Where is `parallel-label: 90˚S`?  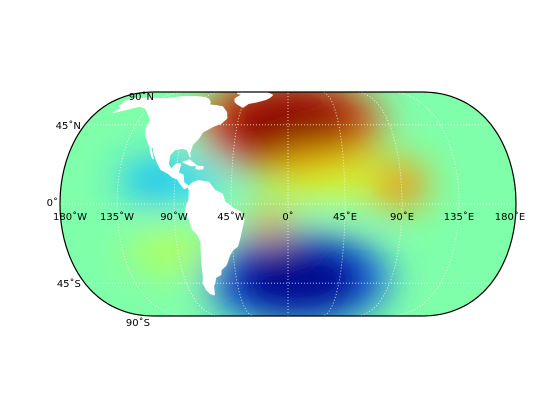 parallel-label: 90˚S is located at coordinates (138, 323).